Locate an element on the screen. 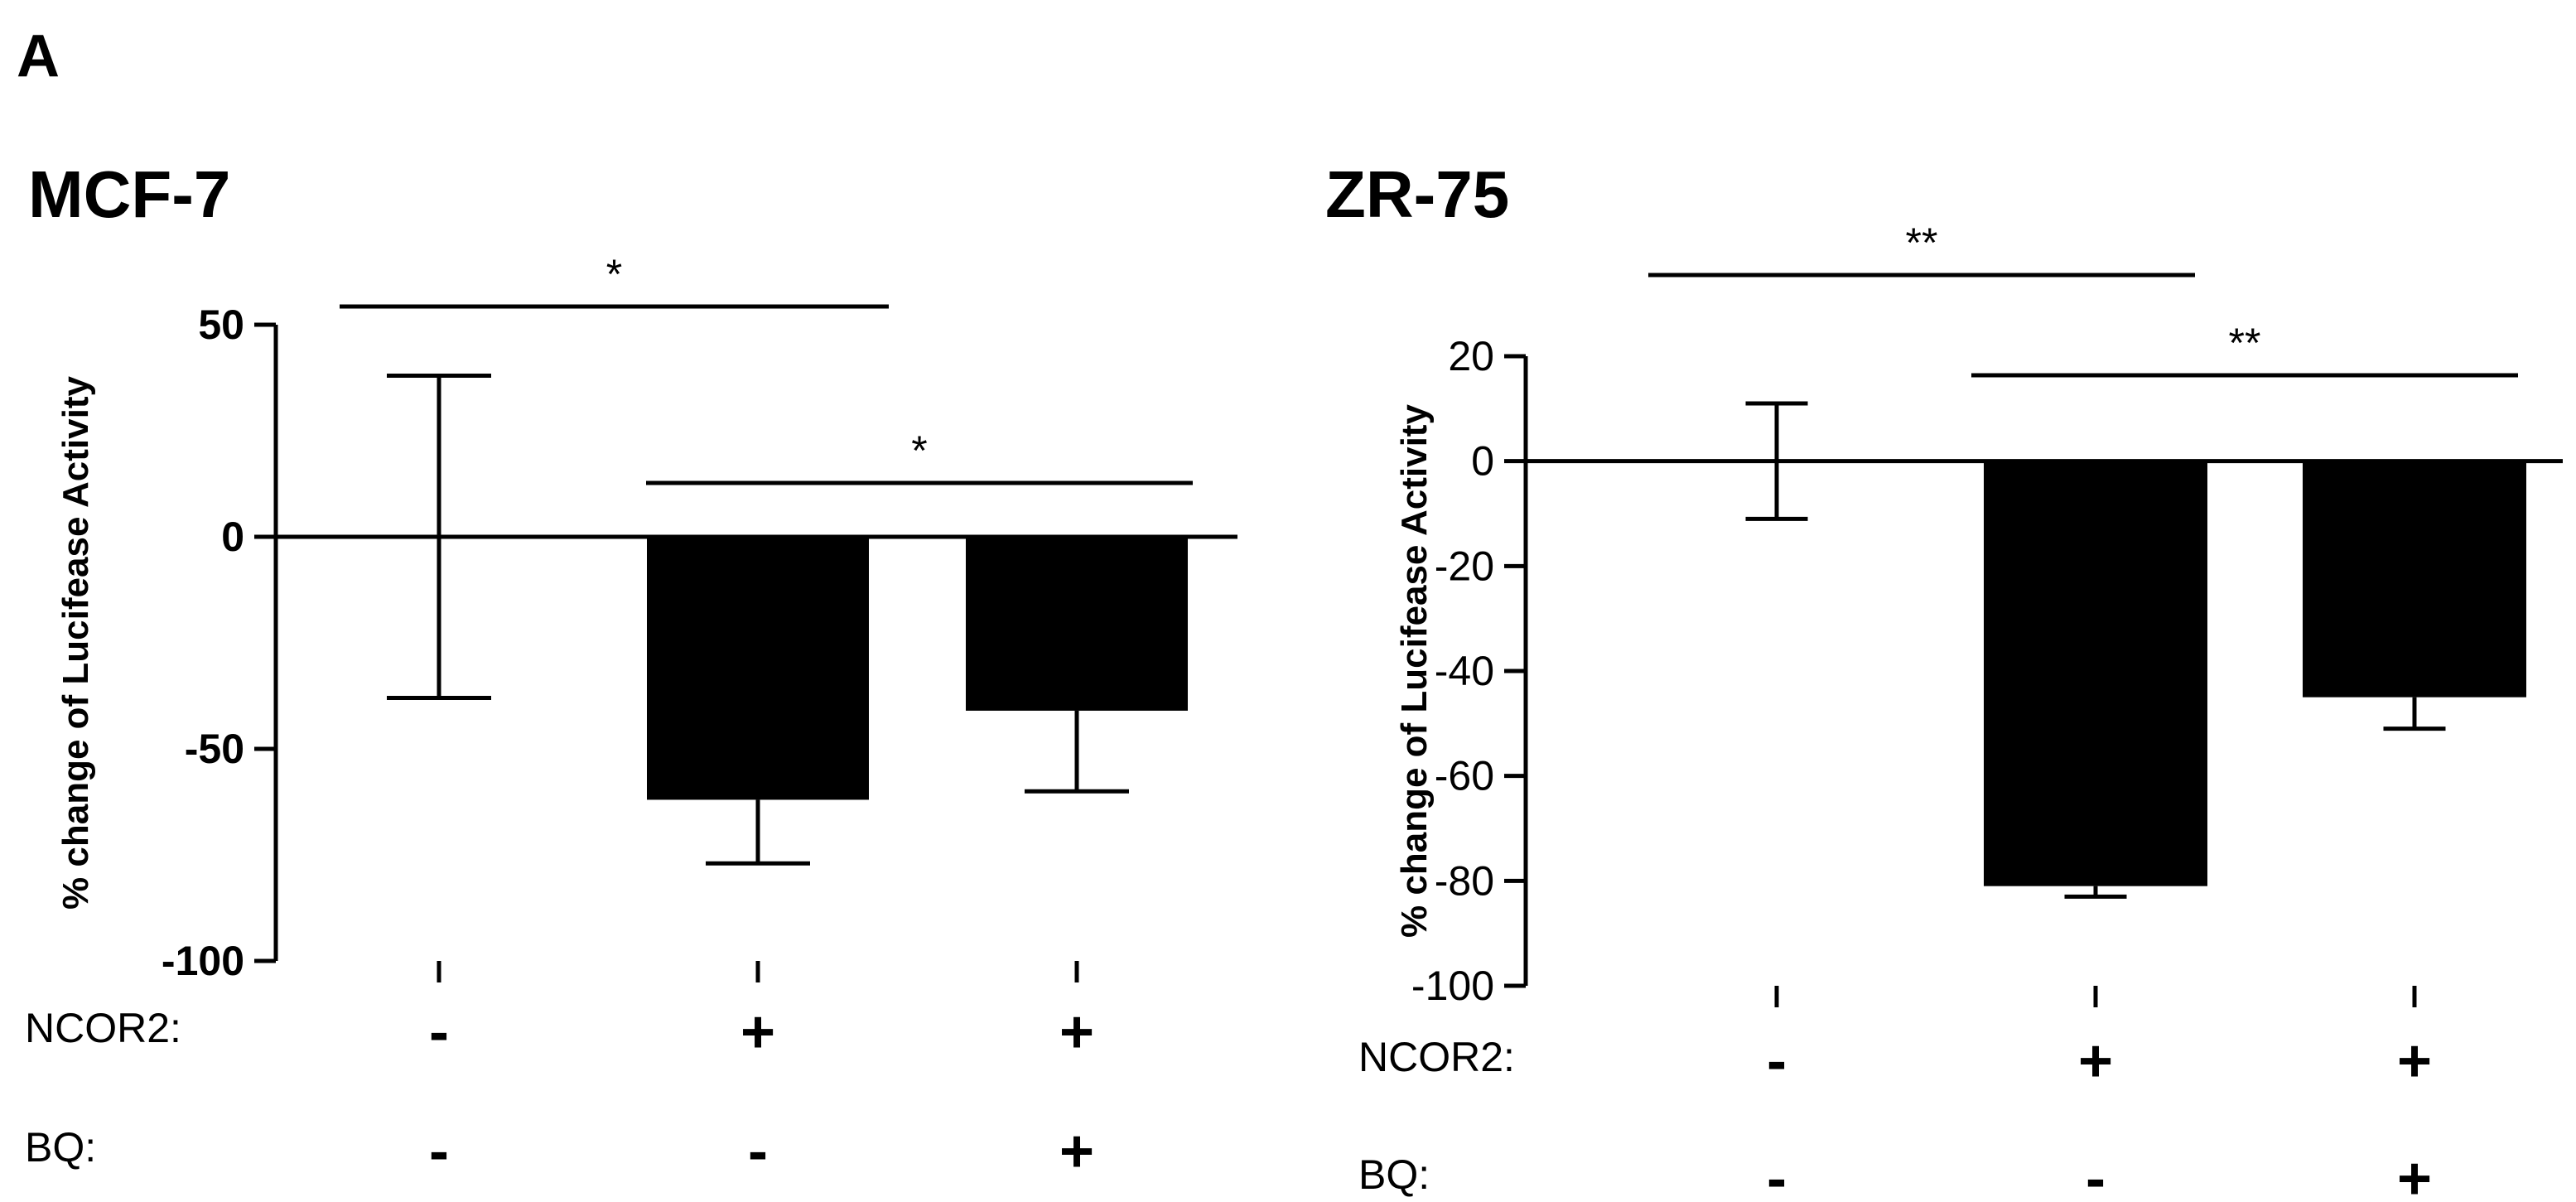 This screenshot has height=1202, width=2576. panel-label: A is located at coordinates (38, 56).